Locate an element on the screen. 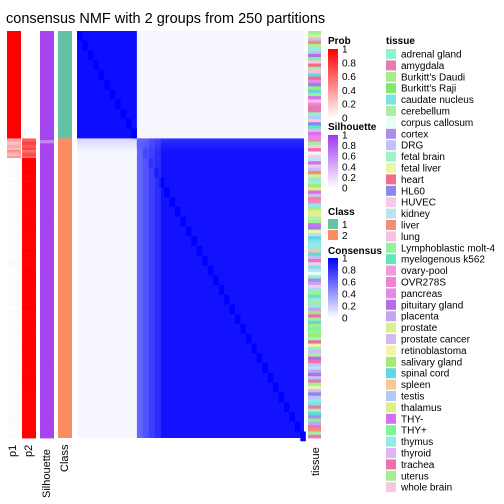 The image size is (504, 504). tissue-legend-label: ovary-pool is located at coordinates (424, 271).